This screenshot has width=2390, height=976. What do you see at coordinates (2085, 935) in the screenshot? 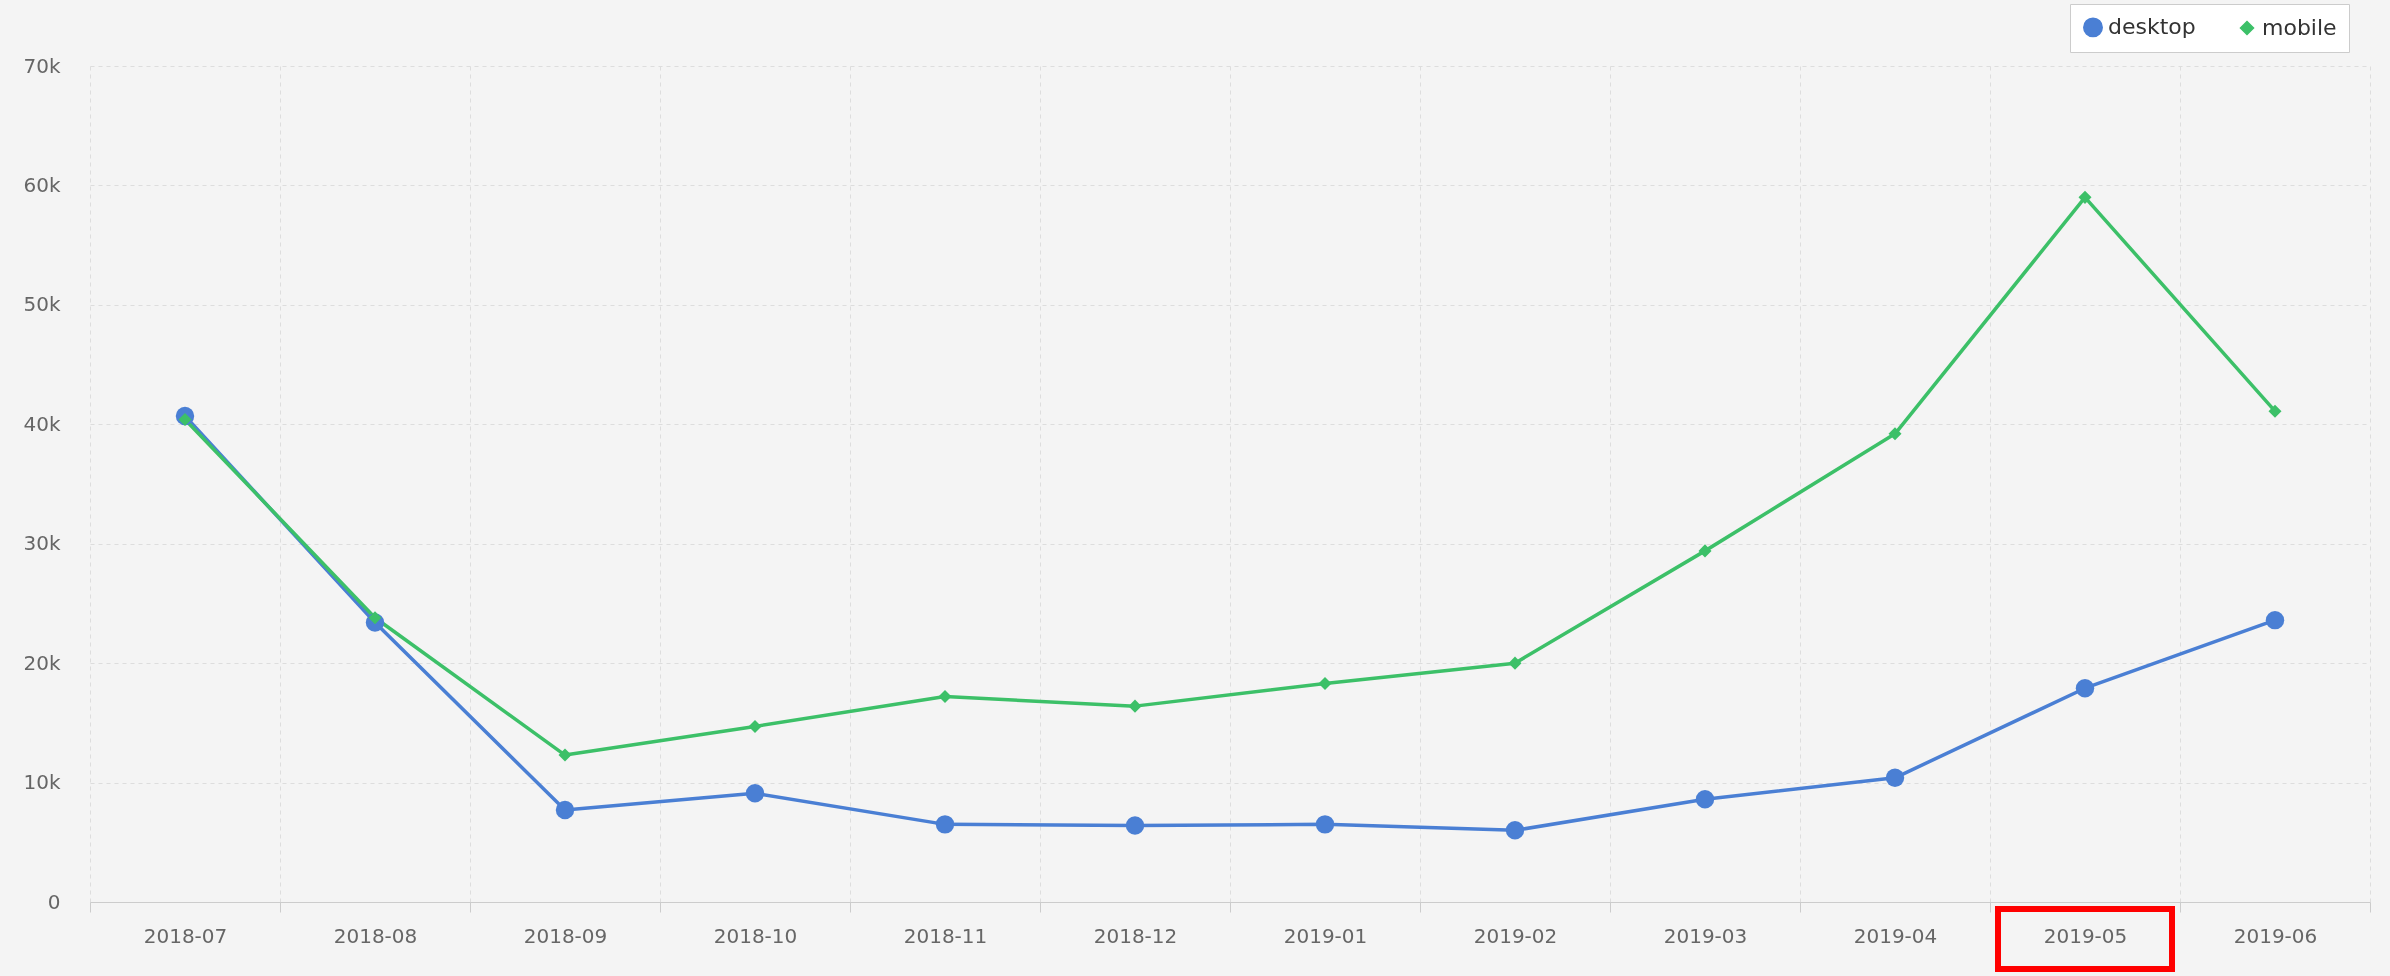
I see `x-tick-label: 2019-05` at bounding box center [2085, 935].